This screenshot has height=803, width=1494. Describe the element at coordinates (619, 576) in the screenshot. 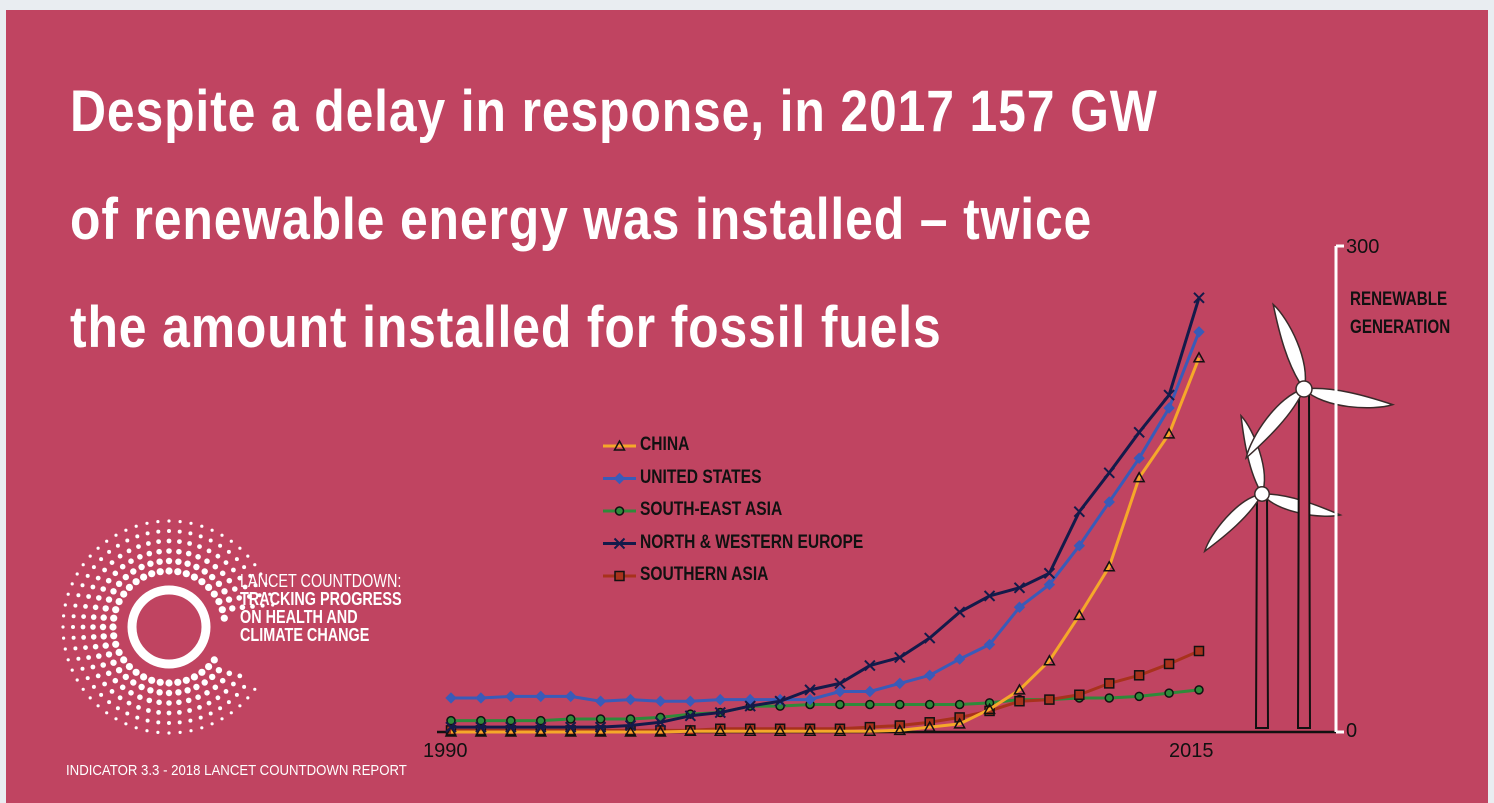

I see `legend-marker-southern_asia` at that location.